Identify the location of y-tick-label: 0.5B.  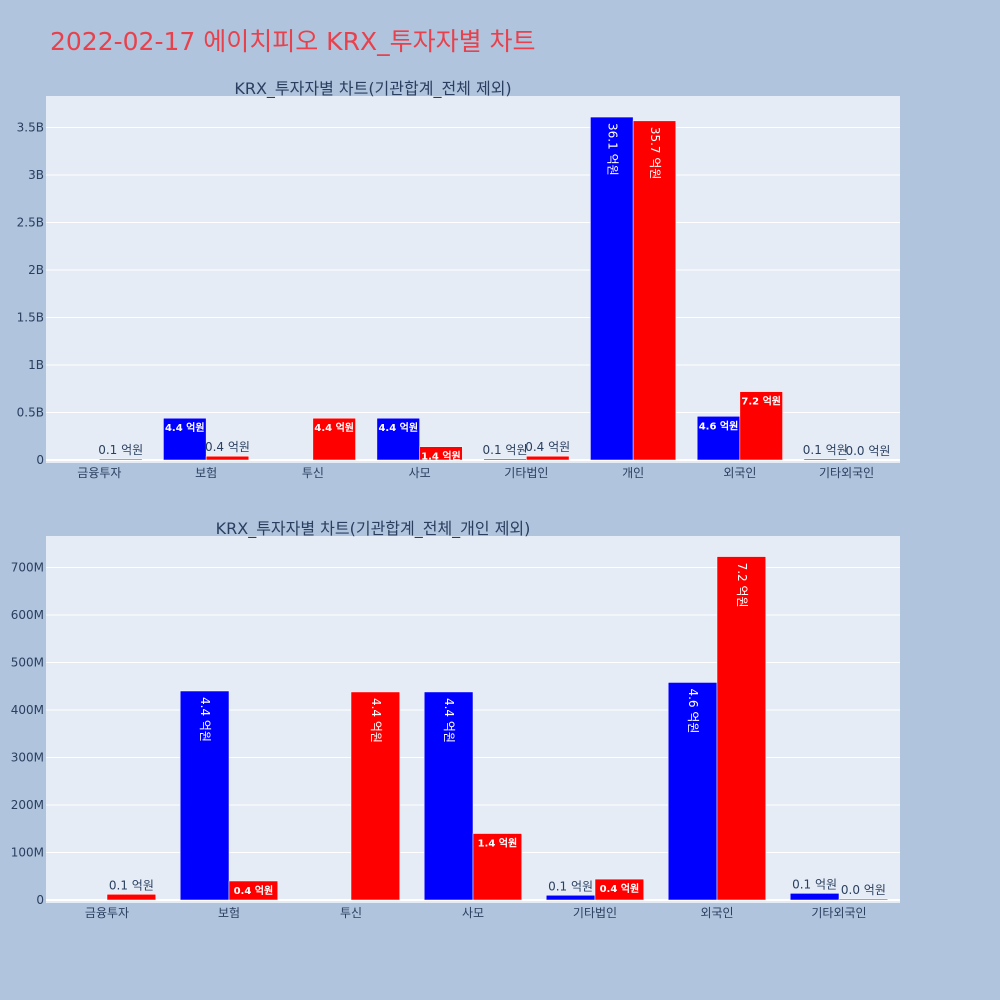
(30, 413).